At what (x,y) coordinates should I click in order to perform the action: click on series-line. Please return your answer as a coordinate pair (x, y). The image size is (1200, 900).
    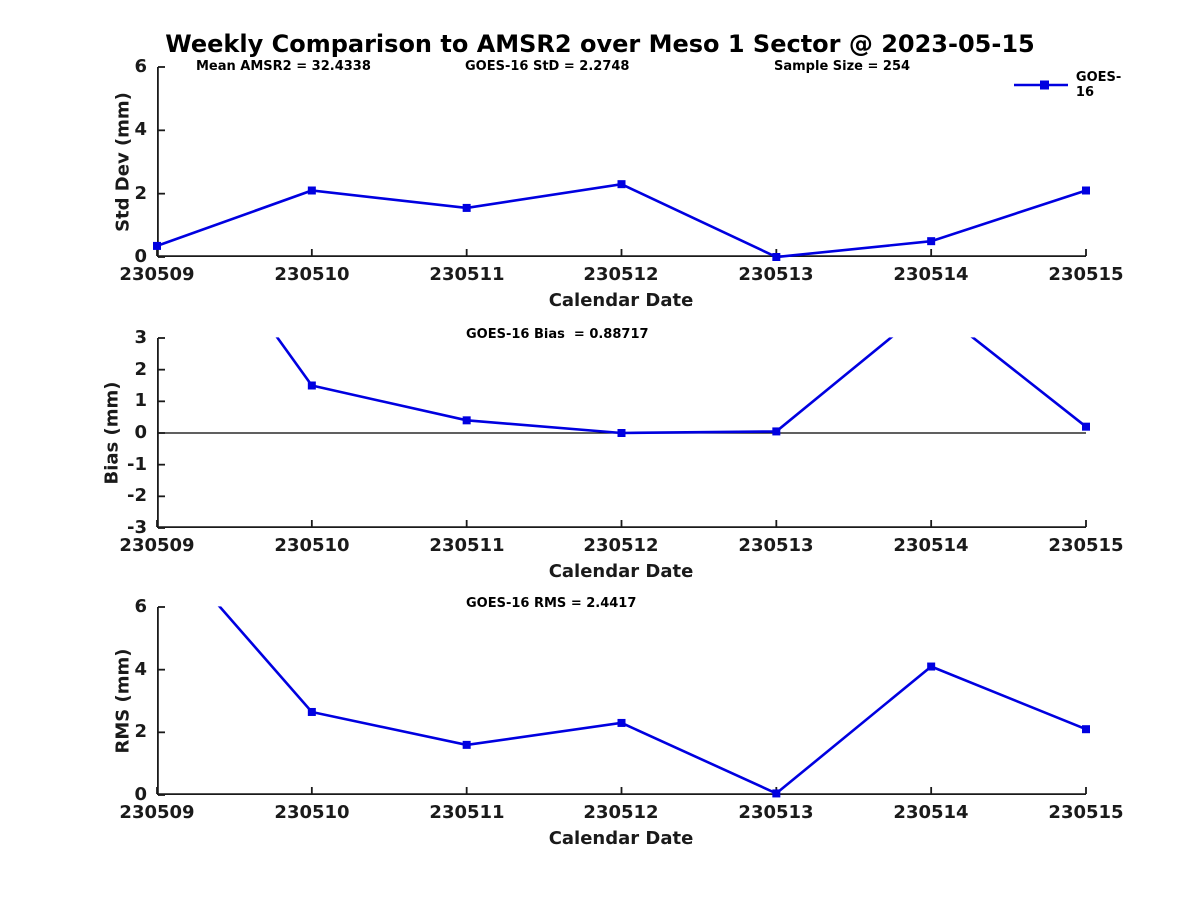
    Looking at the image, I should click on (621, 220).